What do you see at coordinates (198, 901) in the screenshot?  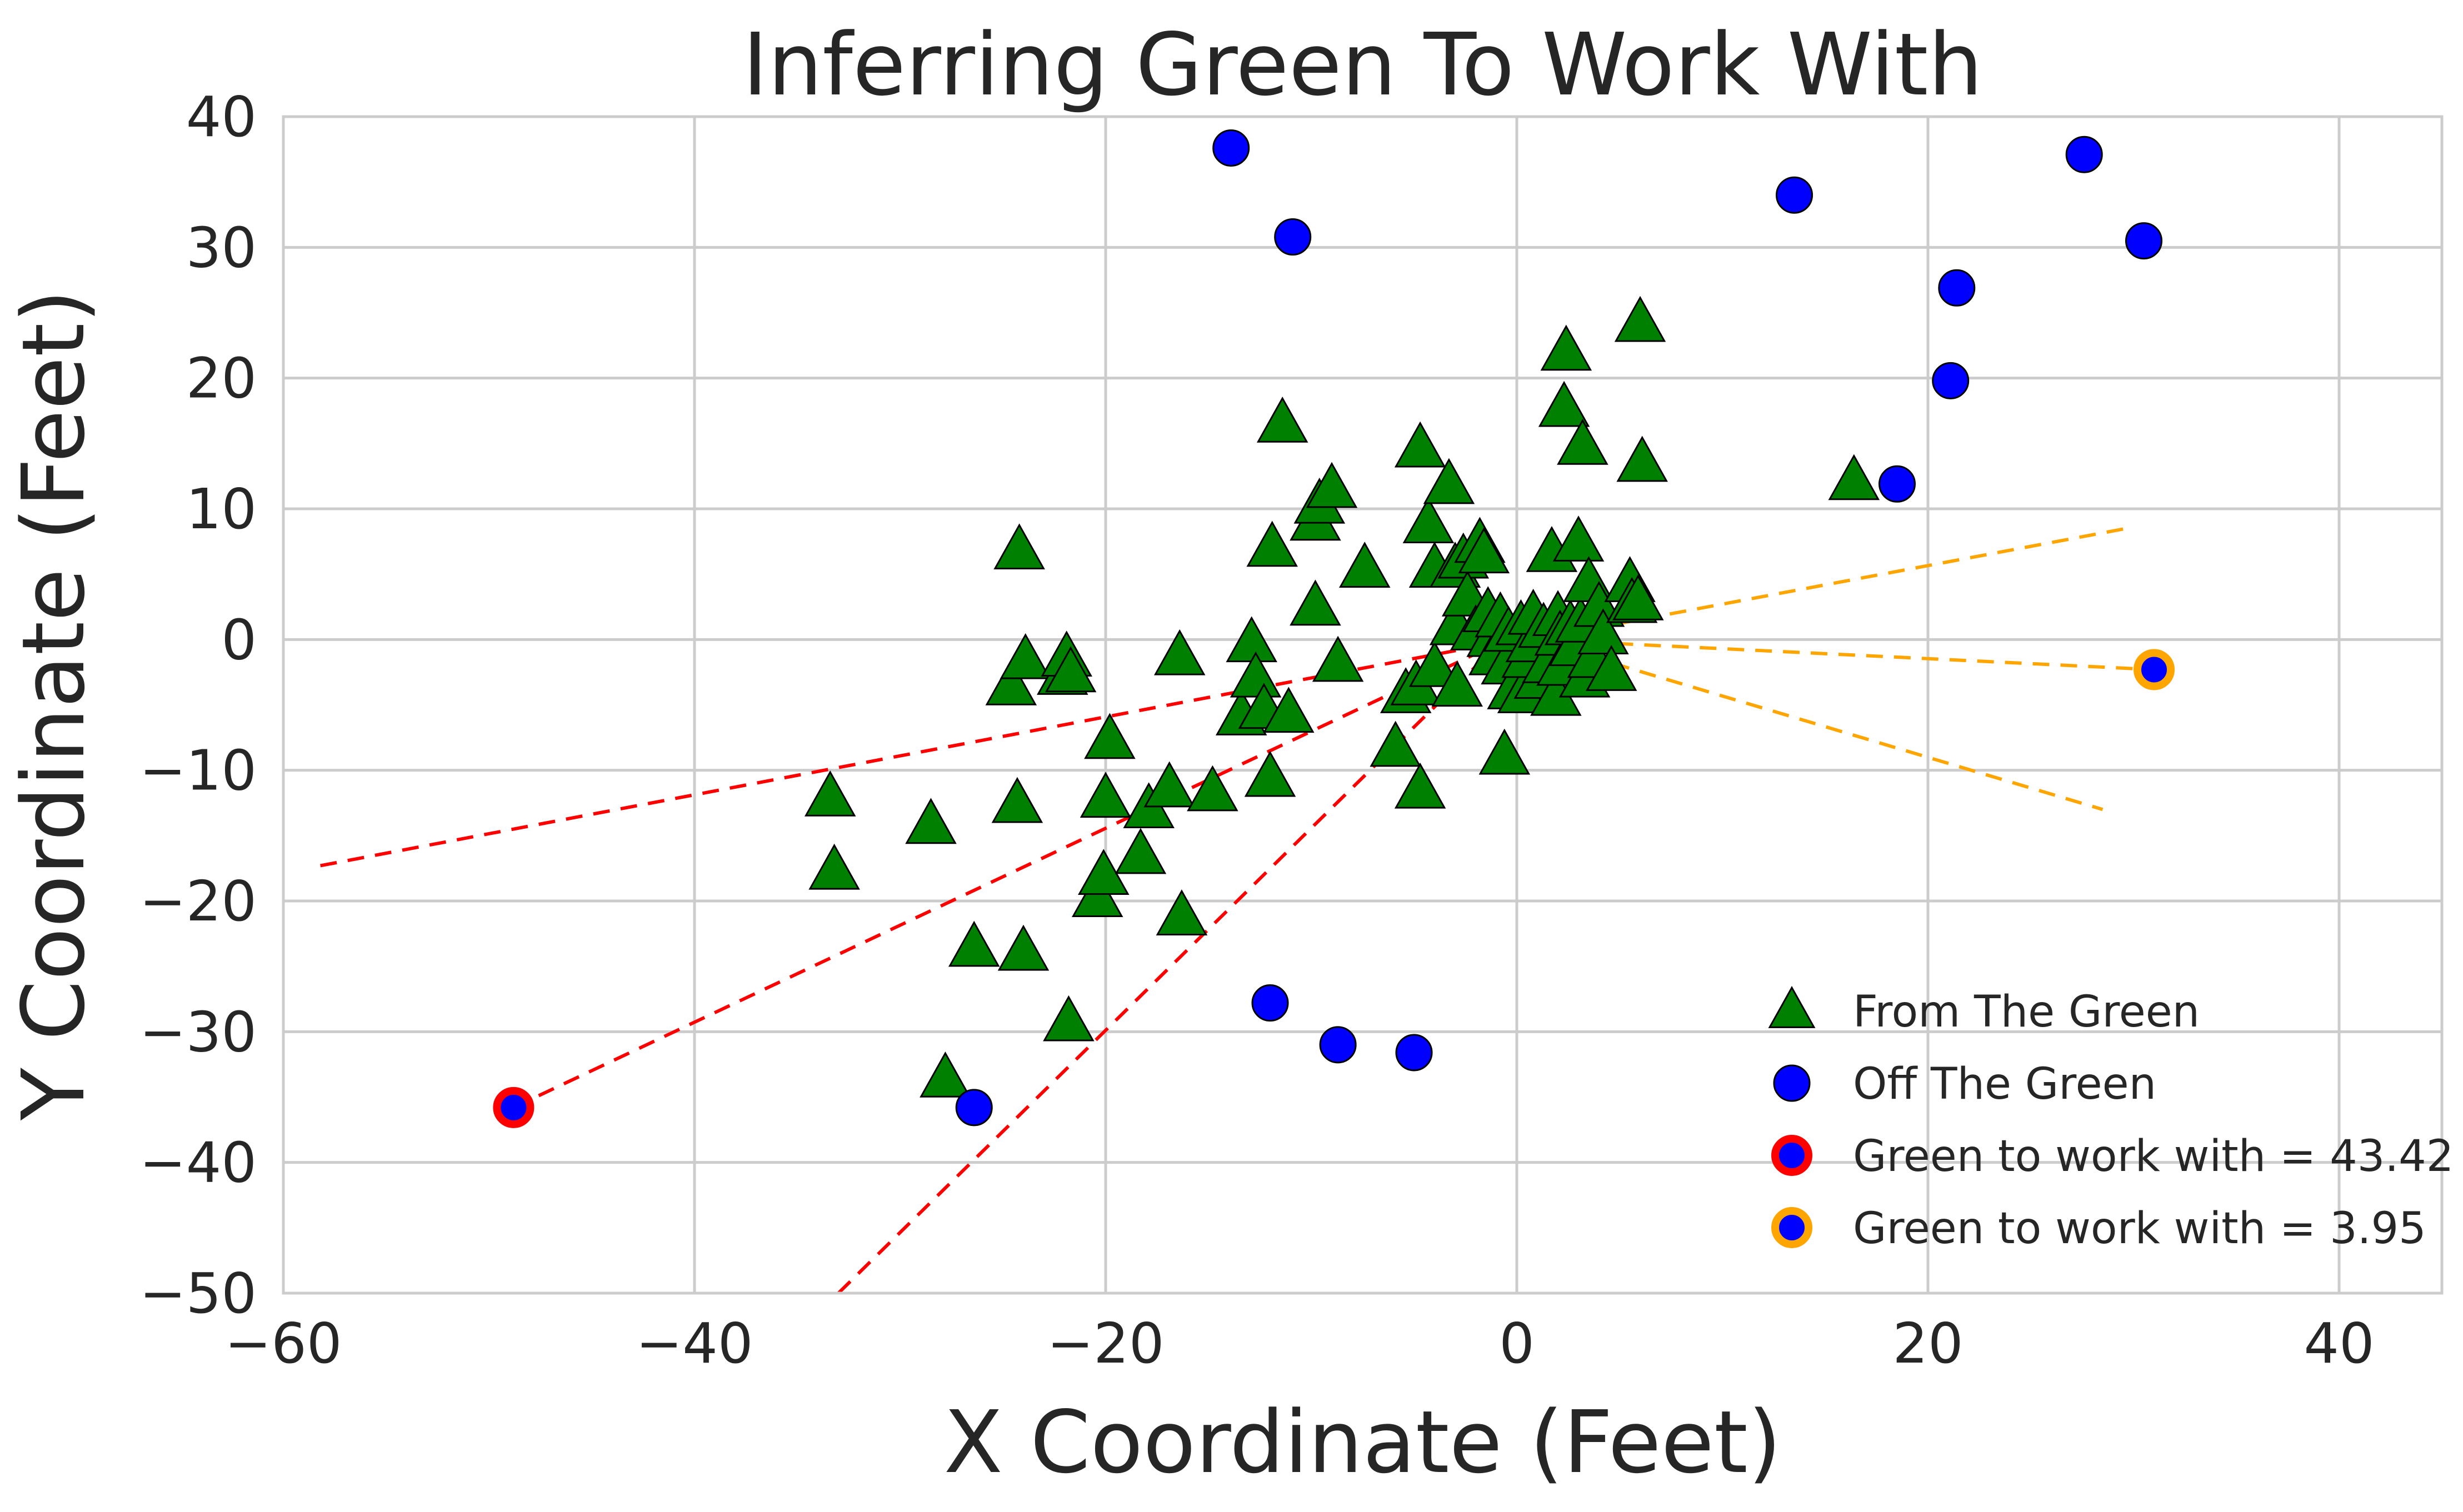 I see `y-tick-label: −20` at bounding box center [198, 901].